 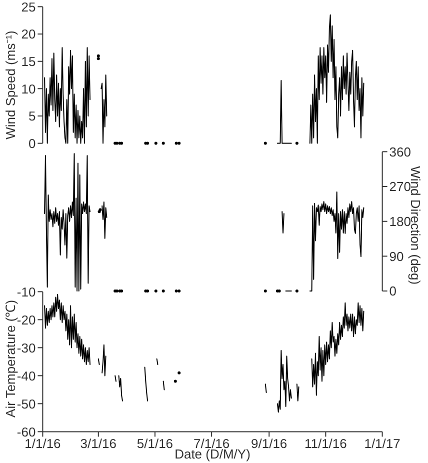 I want to click on y-tick-label: 10, so click(x=28, y=88).